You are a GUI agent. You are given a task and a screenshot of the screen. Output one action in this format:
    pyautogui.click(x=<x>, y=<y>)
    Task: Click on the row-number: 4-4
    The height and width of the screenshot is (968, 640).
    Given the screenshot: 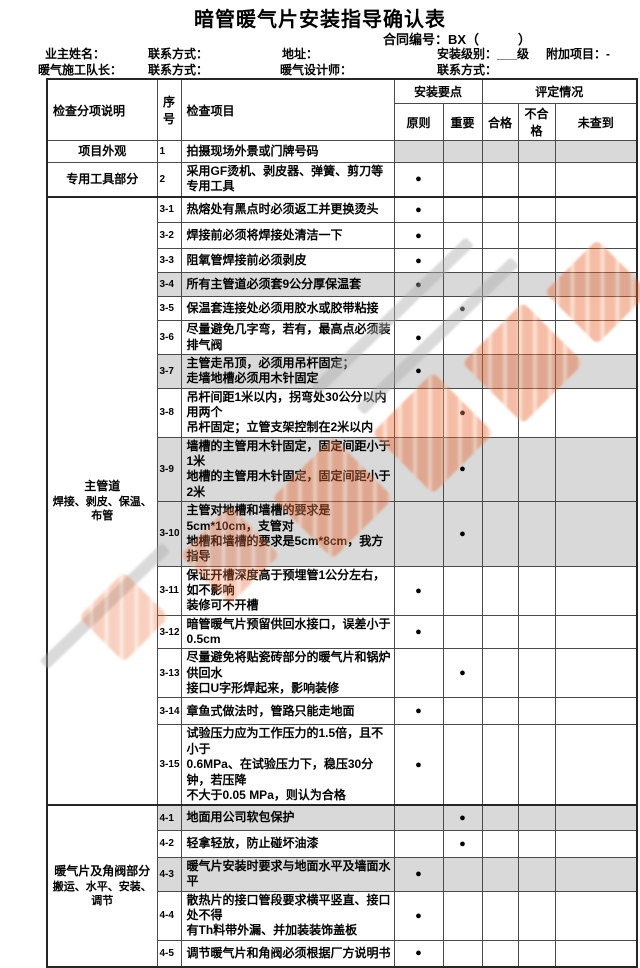 What is the action you would take?
    pyautogui.click(x=169, y=915)
    